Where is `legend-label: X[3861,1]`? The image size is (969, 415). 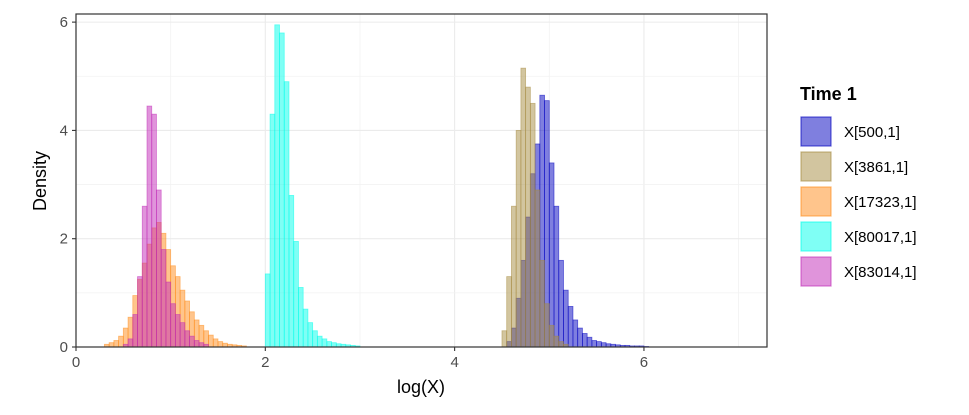
legend-label: X[3861,1] is located at coordinates (876, 167).